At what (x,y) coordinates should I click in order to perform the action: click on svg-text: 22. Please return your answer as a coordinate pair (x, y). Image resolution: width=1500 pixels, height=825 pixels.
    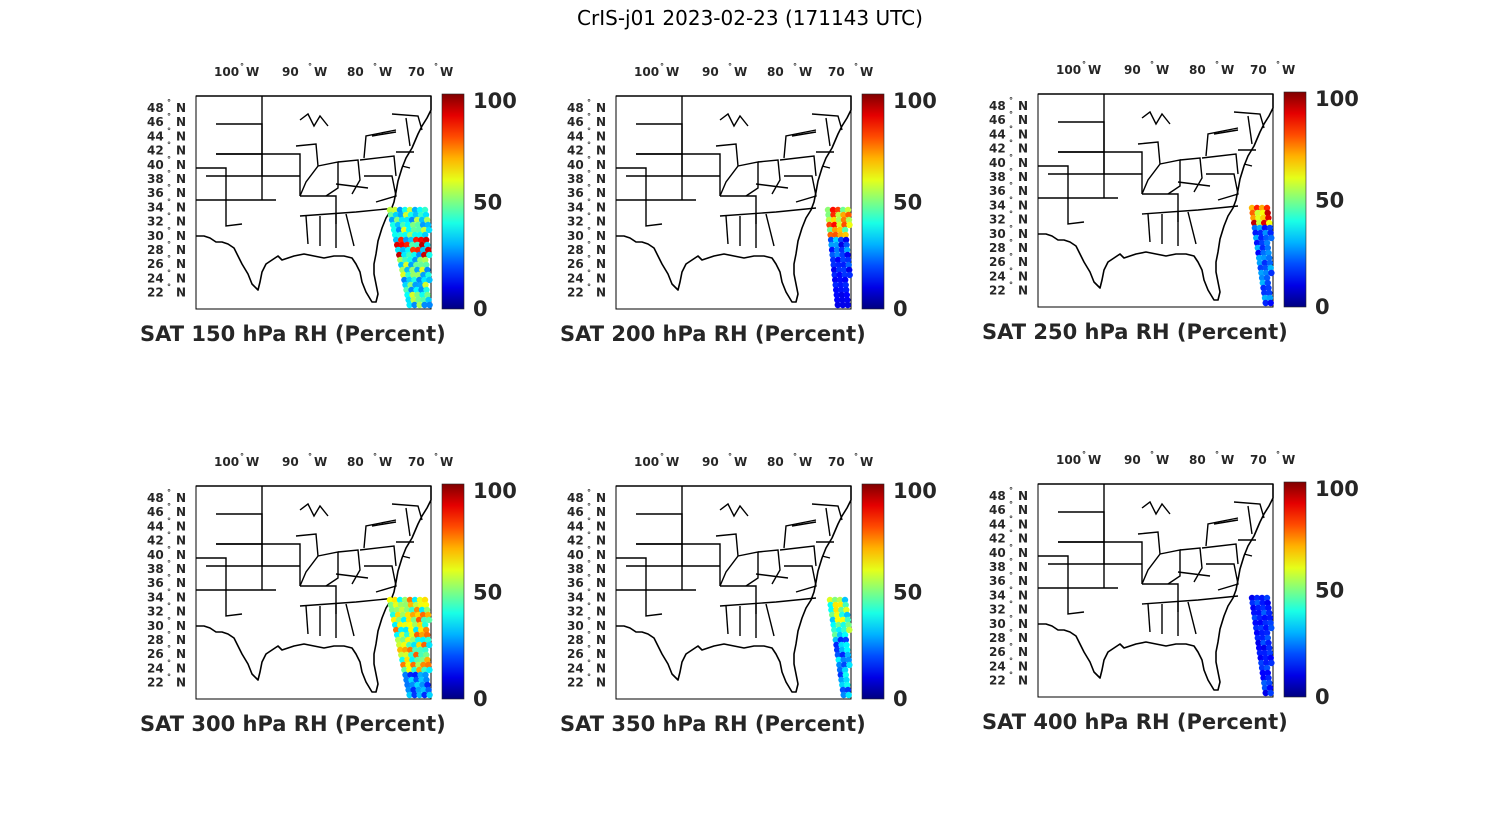
    Looking at the image, I should click on (997, 681).